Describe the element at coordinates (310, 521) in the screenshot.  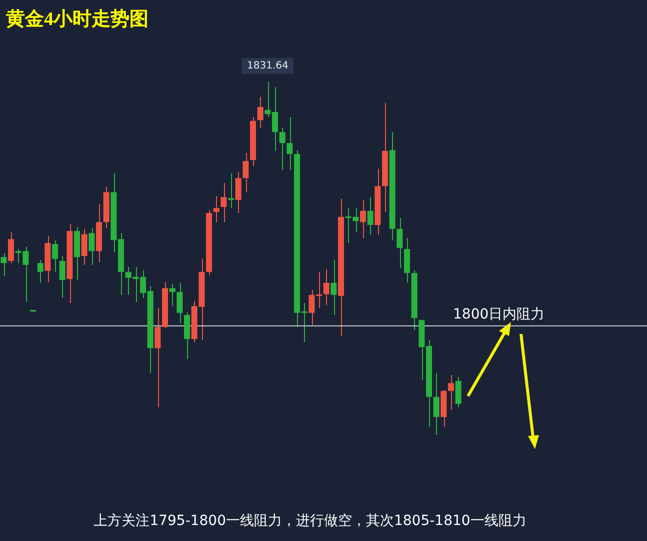
I see `text: 上方关注1795-1800一线阻力，进行做空，其次1805-1810一线阻力` at that location.